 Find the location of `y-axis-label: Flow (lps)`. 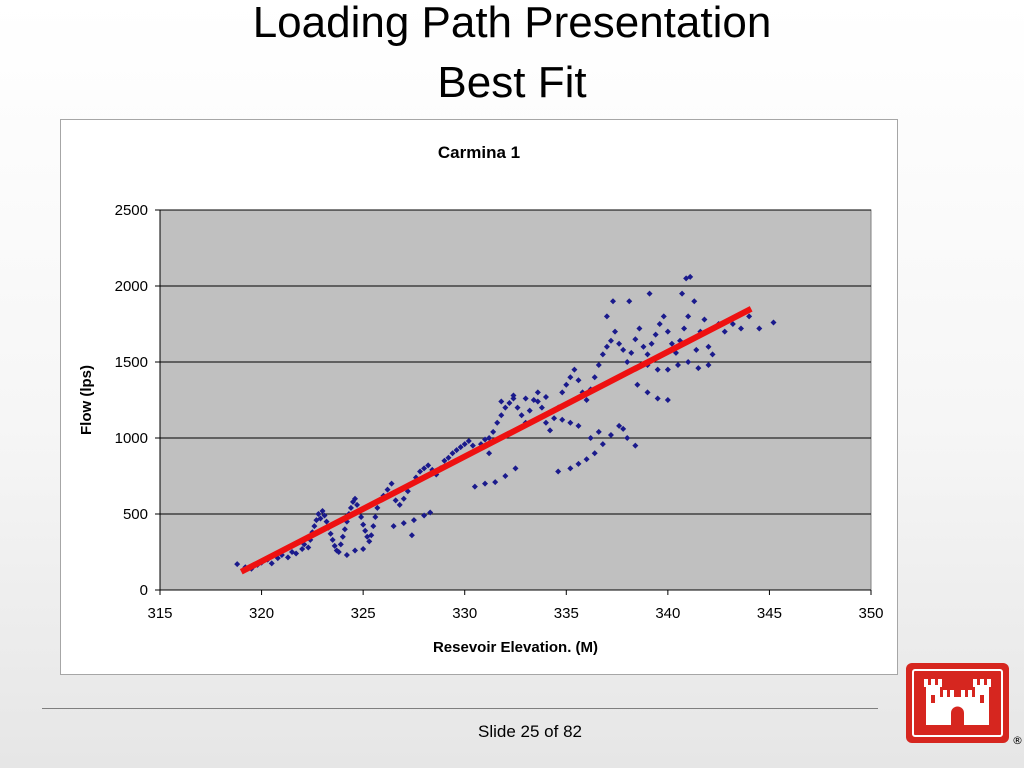

y-axis-label: Flow (lps) is located at coordinates (86, 400).